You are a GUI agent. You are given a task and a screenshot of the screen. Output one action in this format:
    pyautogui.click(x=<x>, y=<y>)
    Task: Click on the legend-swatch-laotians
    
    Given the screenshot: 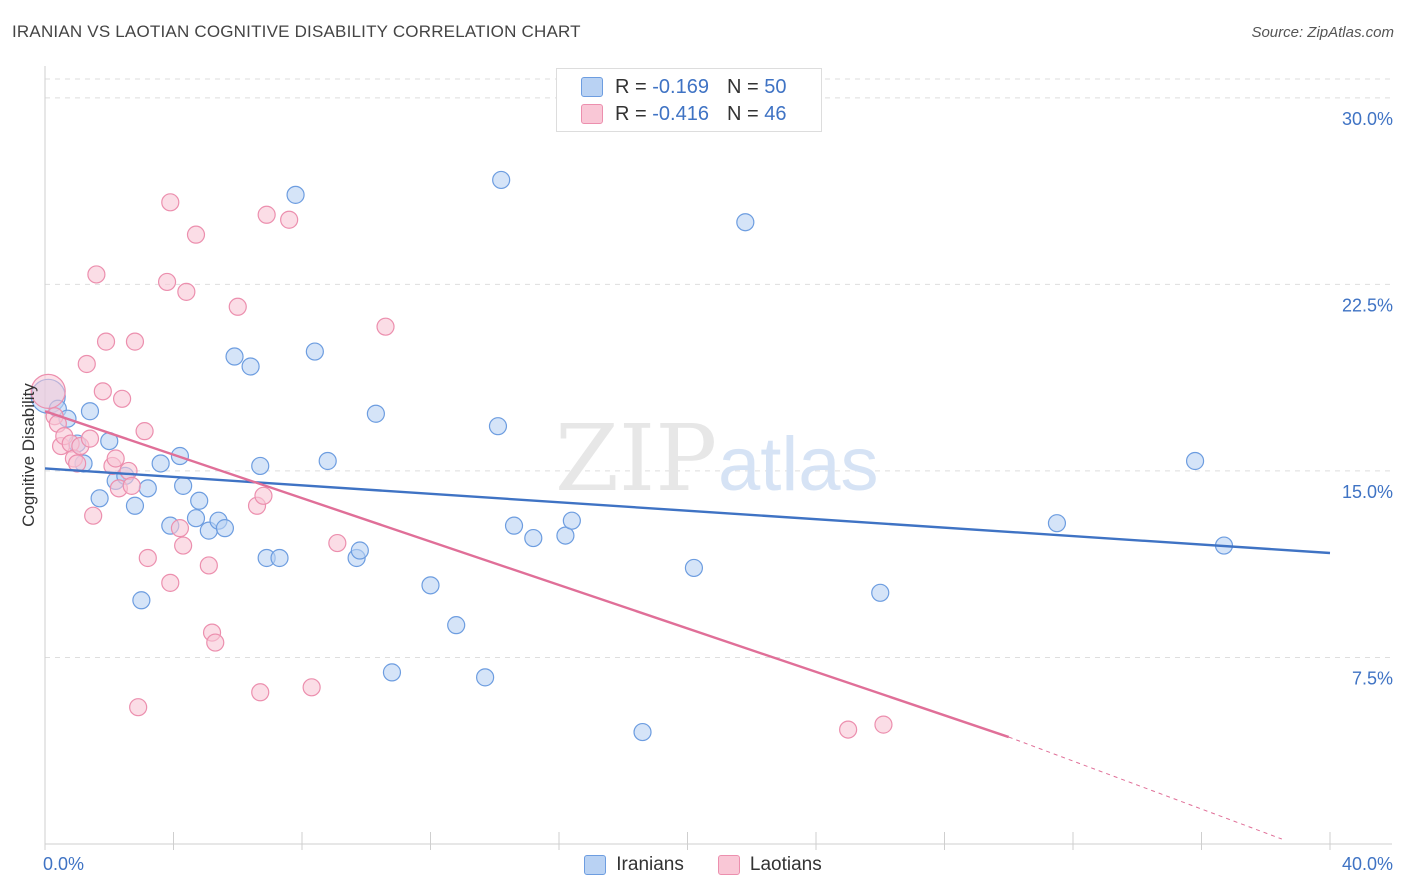 What is the action you would take?
    pyautogui.click(x=592, y=114)
    